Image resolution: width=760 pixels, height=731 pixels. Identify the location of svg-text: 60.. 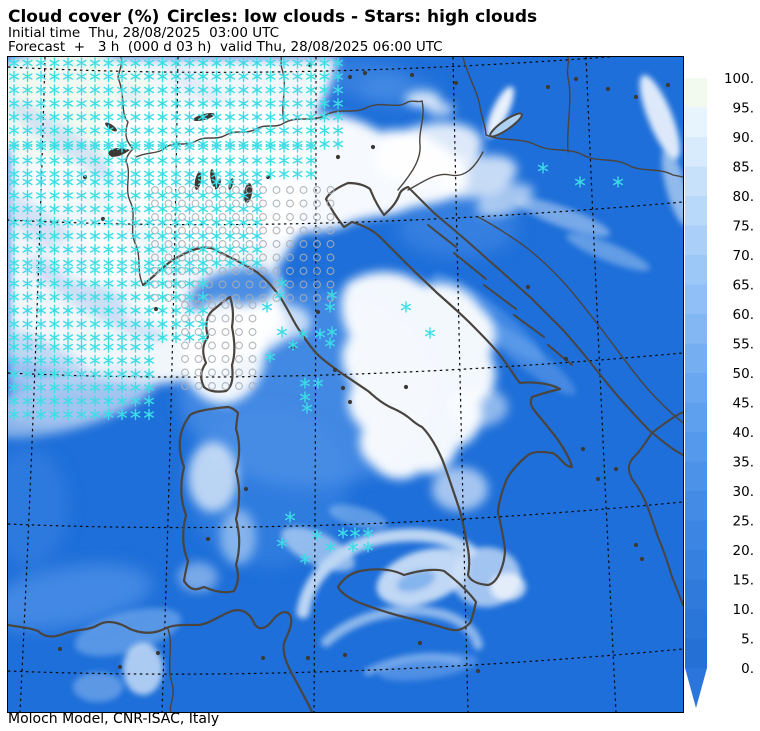
(743, 315).